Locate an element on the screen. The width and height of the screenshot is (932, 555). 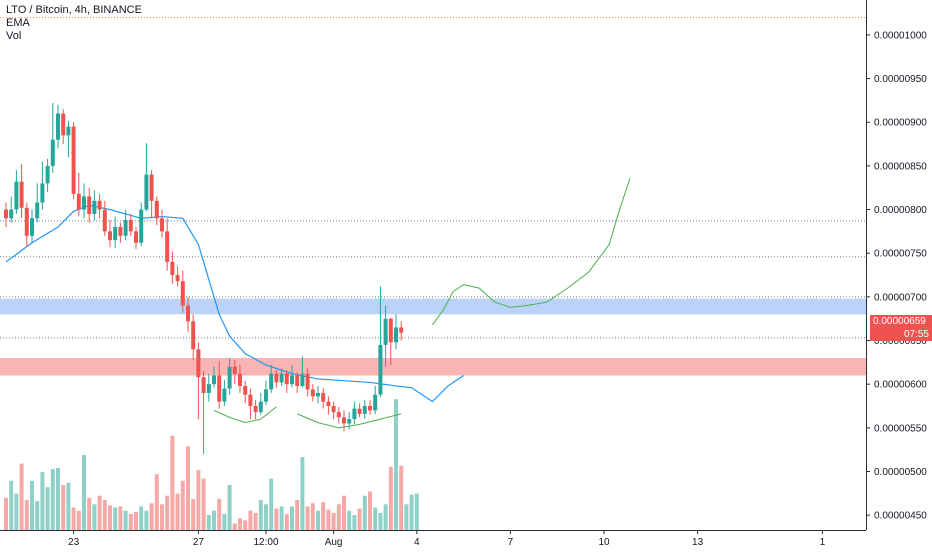
time-tick-label: 13 is located at coordinates (698, 542).